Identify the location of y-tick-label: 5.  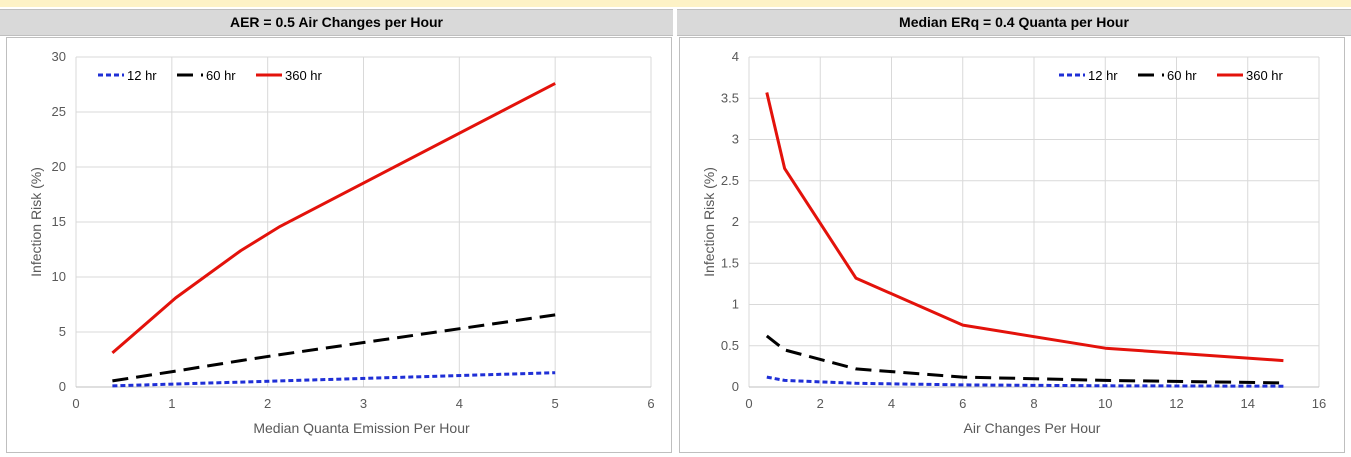
(62, 331).